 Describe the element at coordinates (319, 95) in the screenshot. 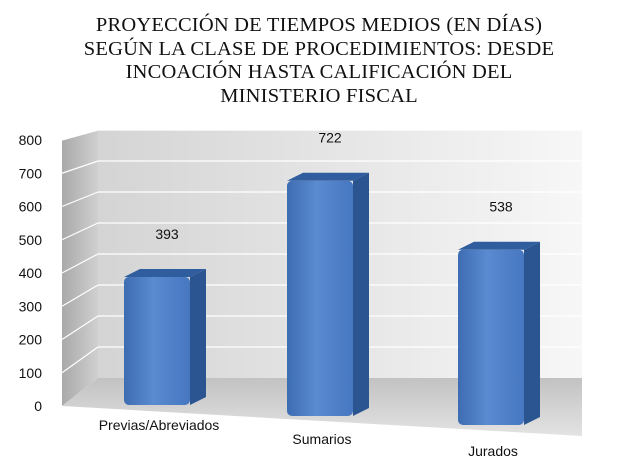

I see `title-line-4: MINISTERIO FISCAL` at that location.